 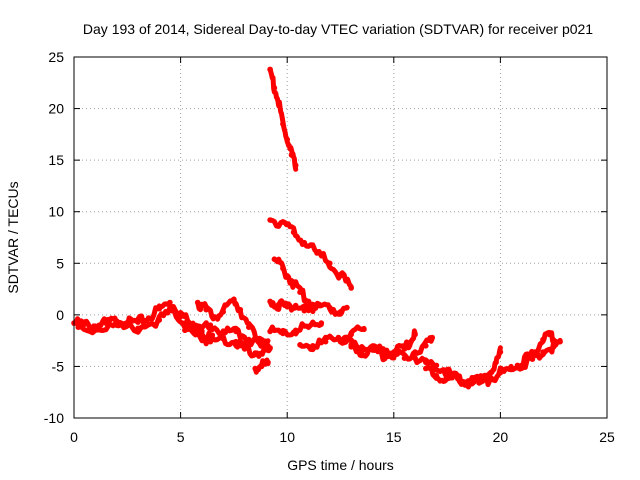 I want to click on y-tick-label: 15, so click(x=56, y=160).